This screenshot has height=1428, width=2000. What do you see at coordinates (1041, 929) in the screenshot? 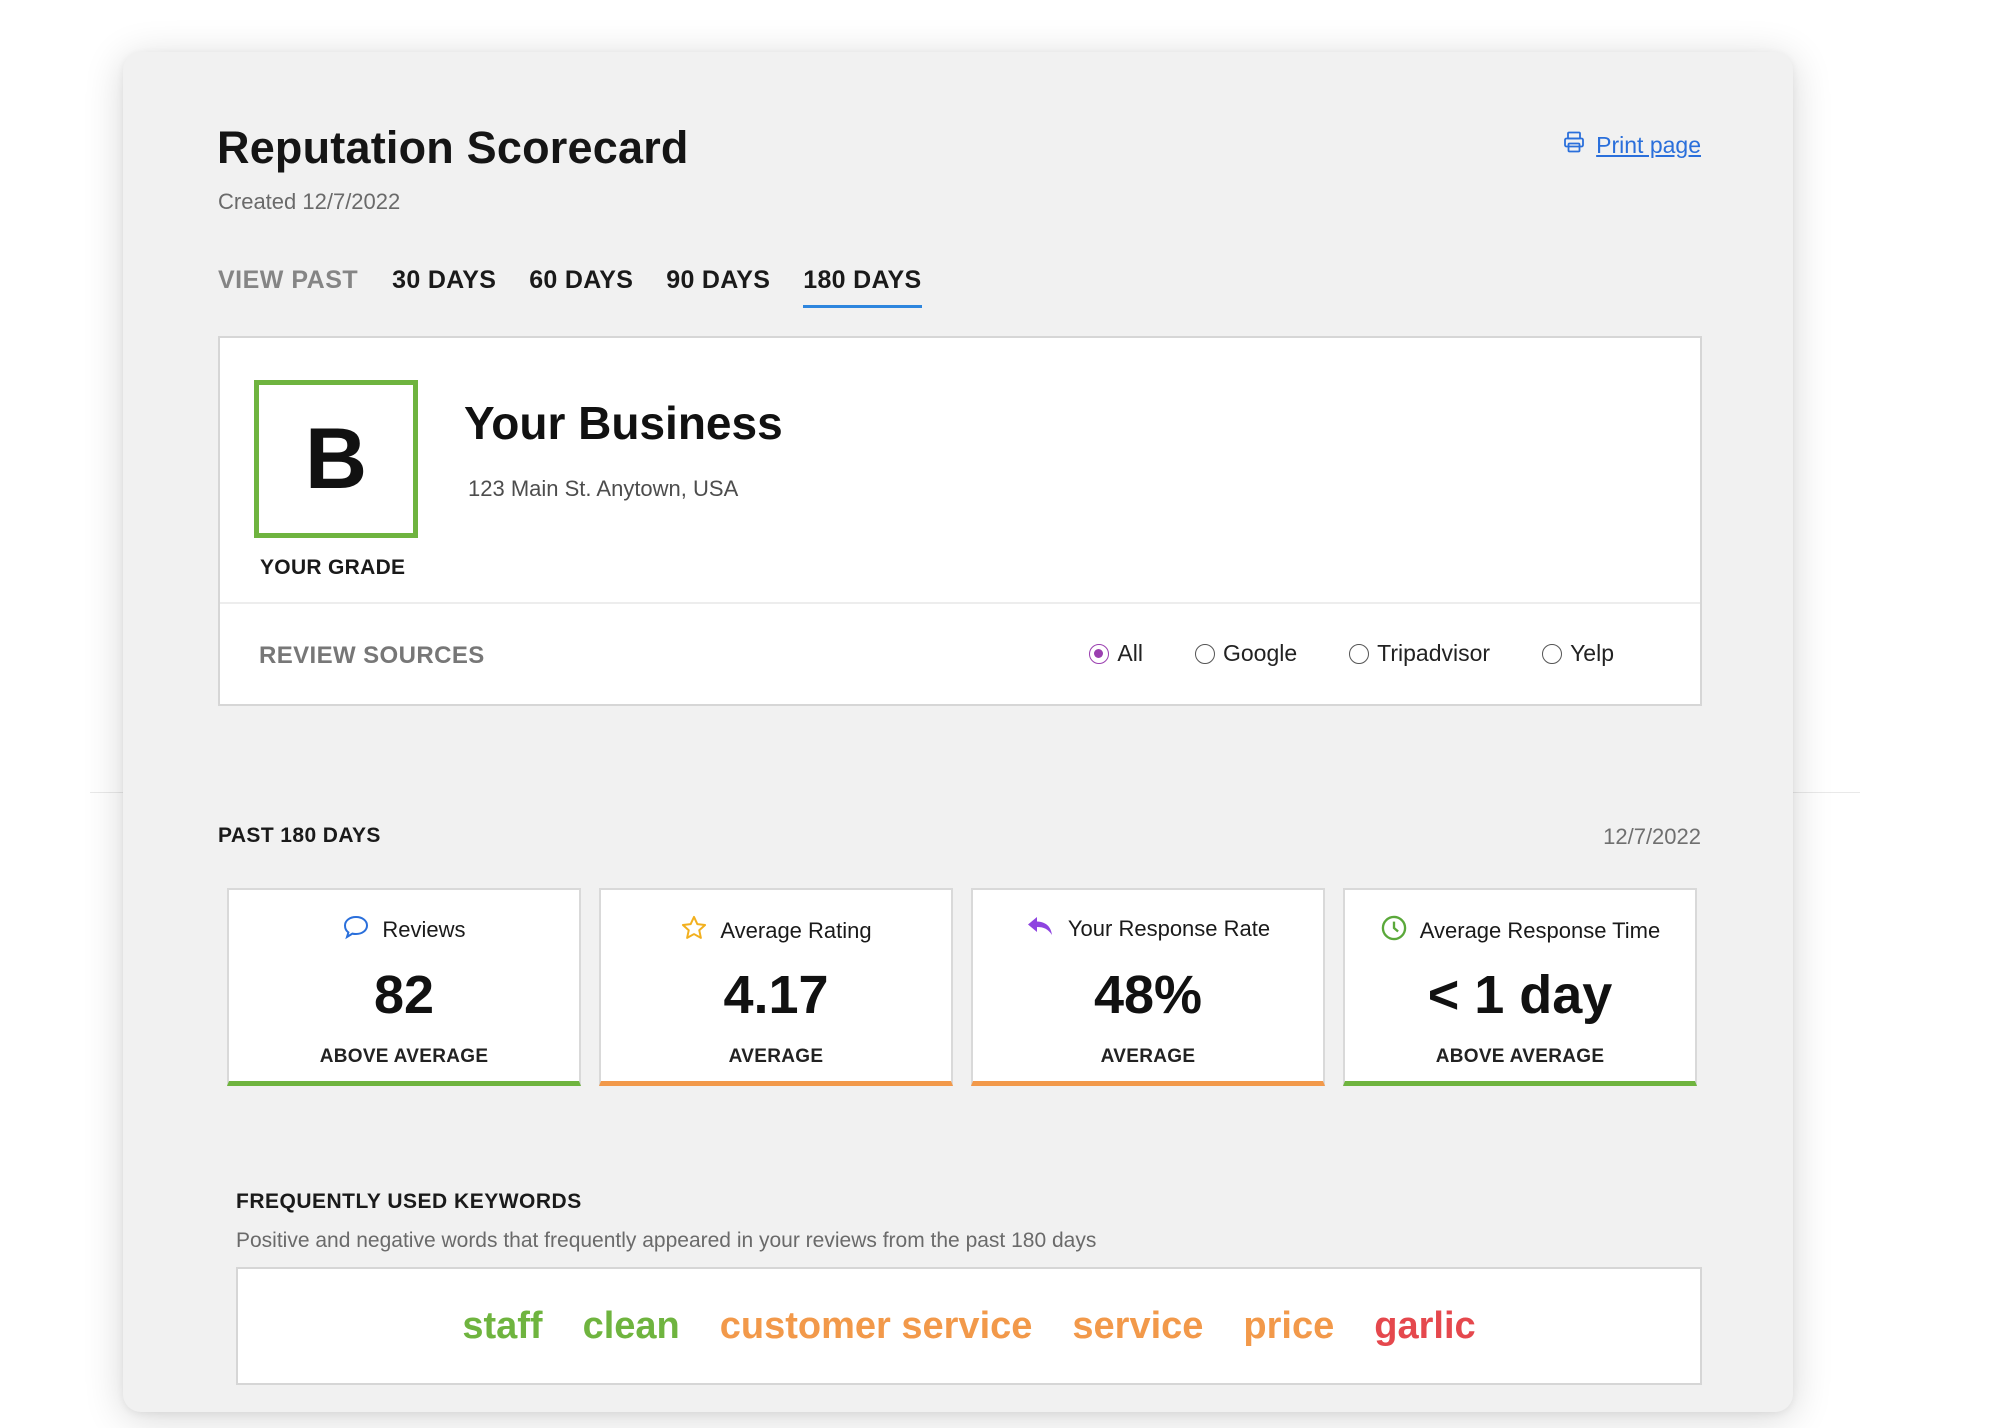
I see `reply-arrow-icon` at bounding box center [1041, 929].